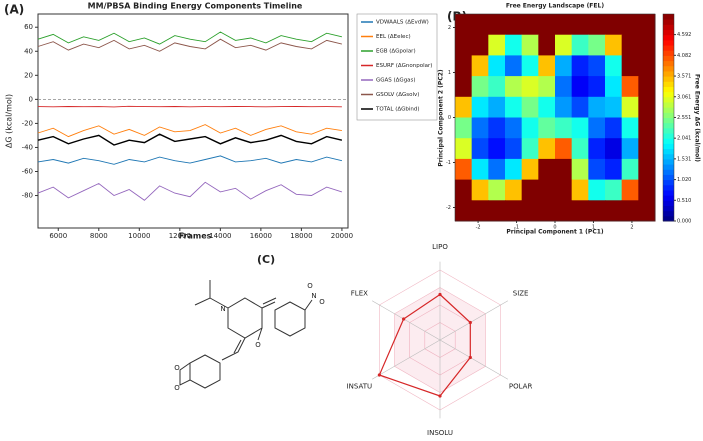 This screenshot has height=441, width=703. I want to click on legend-label: EGB (ΔGpolar), so click(396, 52).